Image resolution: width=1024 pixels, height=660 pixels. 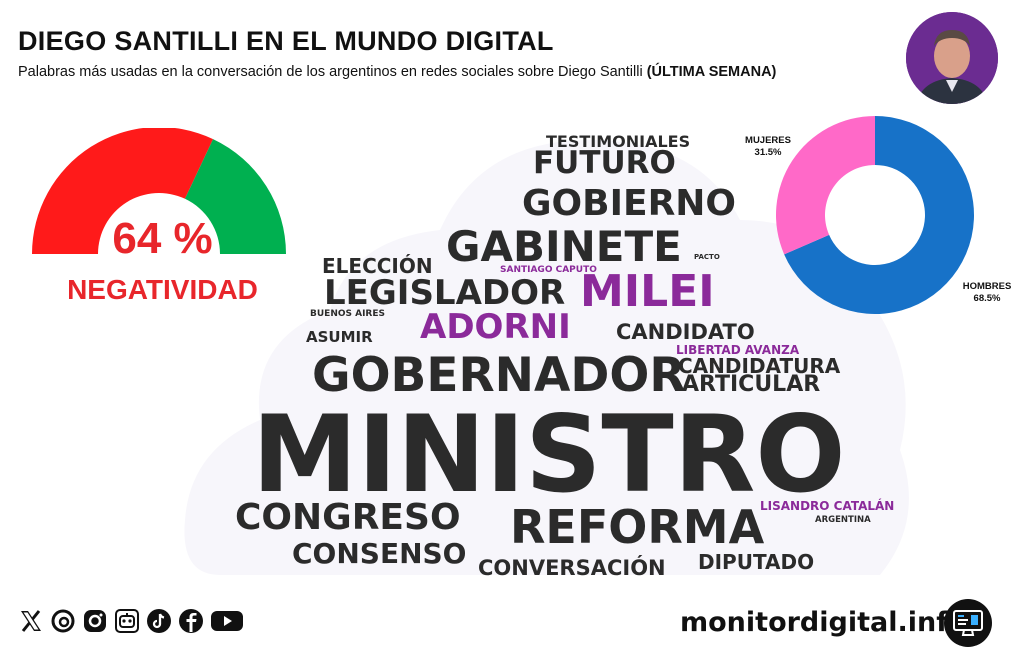 What do you see at coordinates (879, 215) in the screenshot?
I see `donut-slice-hombres` at bounding box center [879, 215].